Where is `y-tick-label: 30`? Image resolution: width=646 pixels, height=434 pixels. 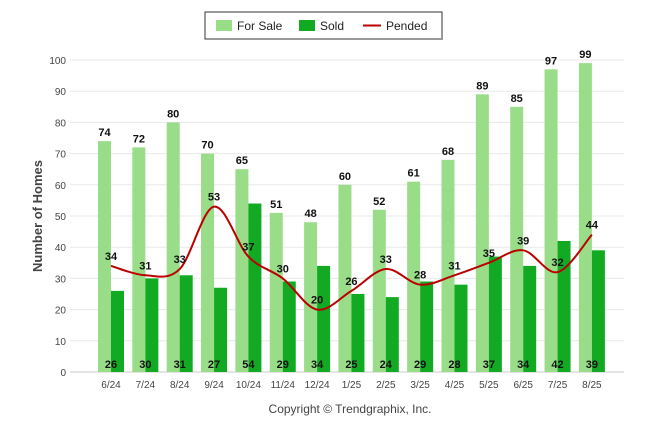
y-tick-label: 30 is located at coordinates (61, 279).